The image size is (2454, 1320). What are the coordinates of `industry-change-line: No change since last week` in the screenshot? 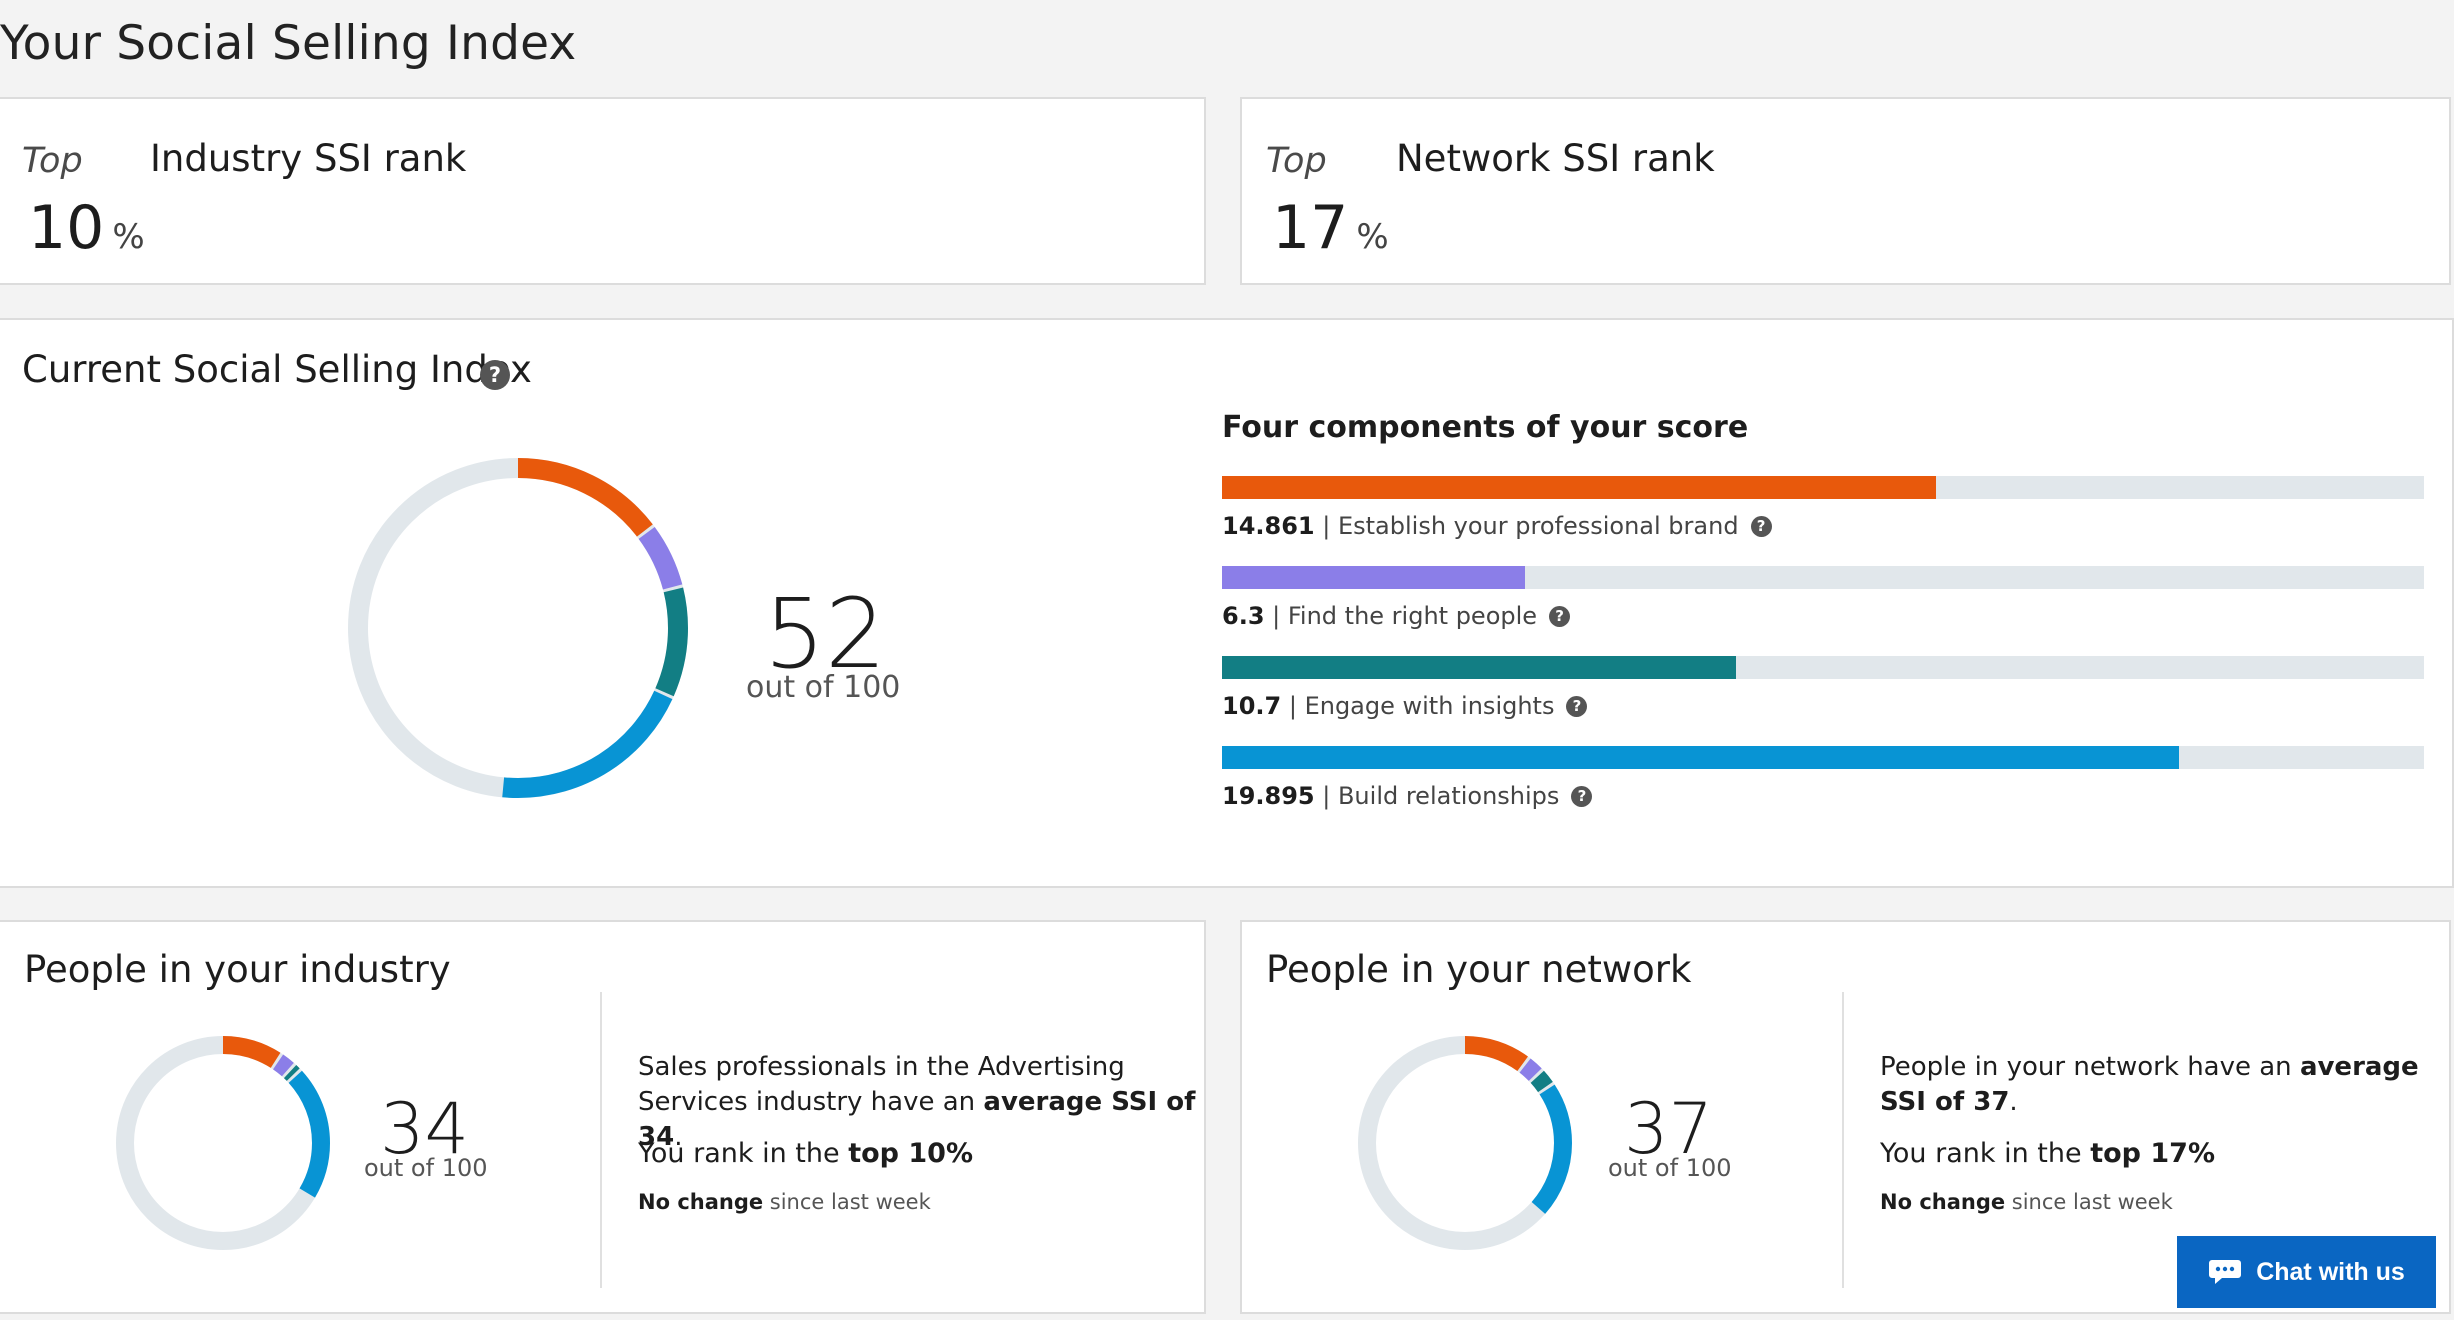 It's located at (784, 1202).